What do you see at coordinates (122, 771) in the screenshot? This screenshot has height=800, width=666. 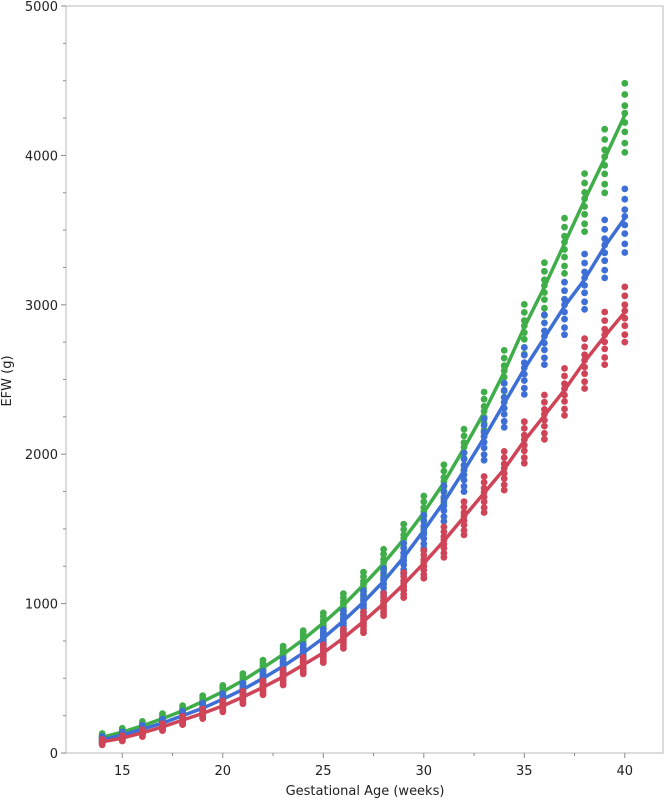 I see `x-tick-label: 15` at bounding box center [122, 771].